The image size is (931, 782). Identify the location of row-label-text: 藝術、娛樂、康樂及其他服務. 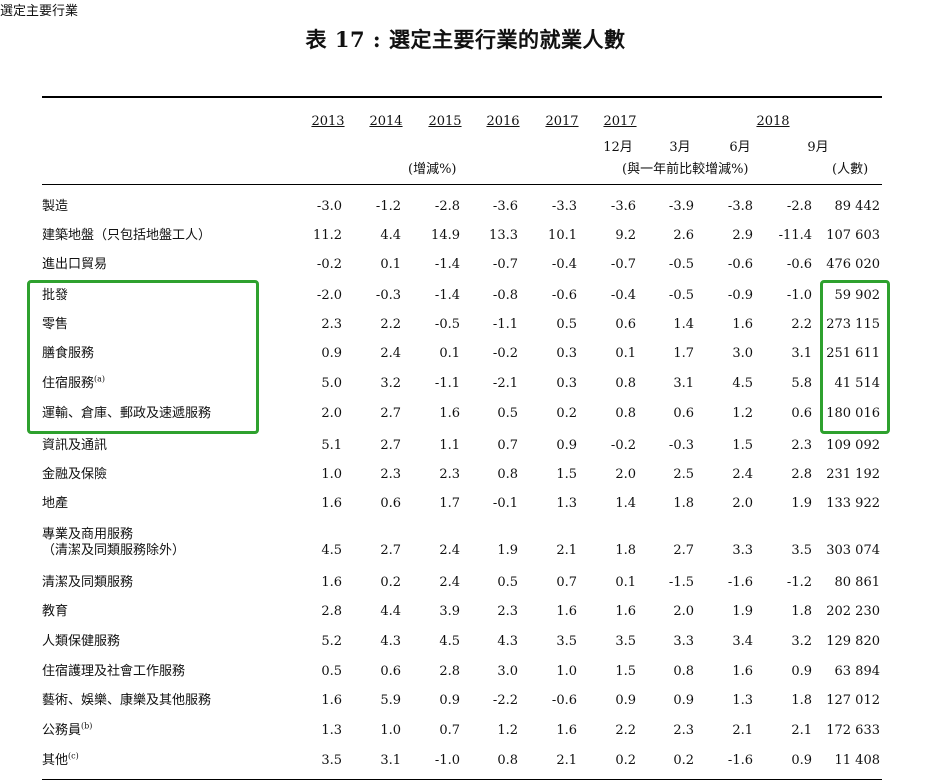
(127, 700).